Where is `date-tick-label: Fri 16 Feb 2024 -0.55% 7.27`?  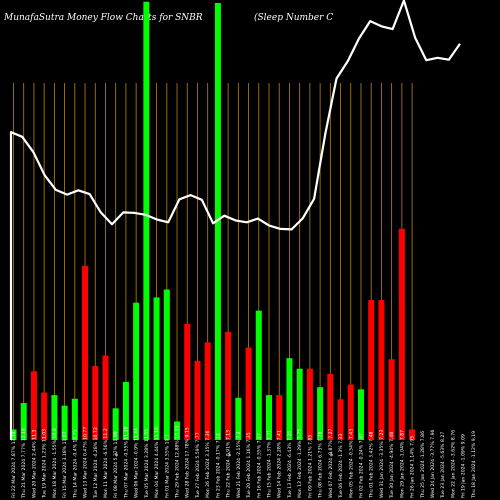
date-tick-label: Fri 16 Feb 2024 -0.55% 7.27 is located at coordinates (259, 465).